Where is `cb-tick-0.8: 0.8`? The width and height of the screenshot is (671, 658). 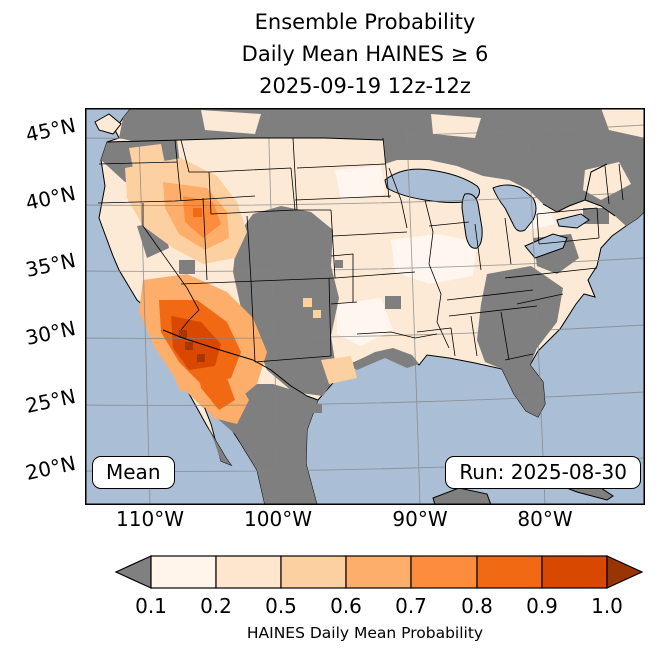 cb-tick-0.8: 0.8 is located at coordinates (477, 606).